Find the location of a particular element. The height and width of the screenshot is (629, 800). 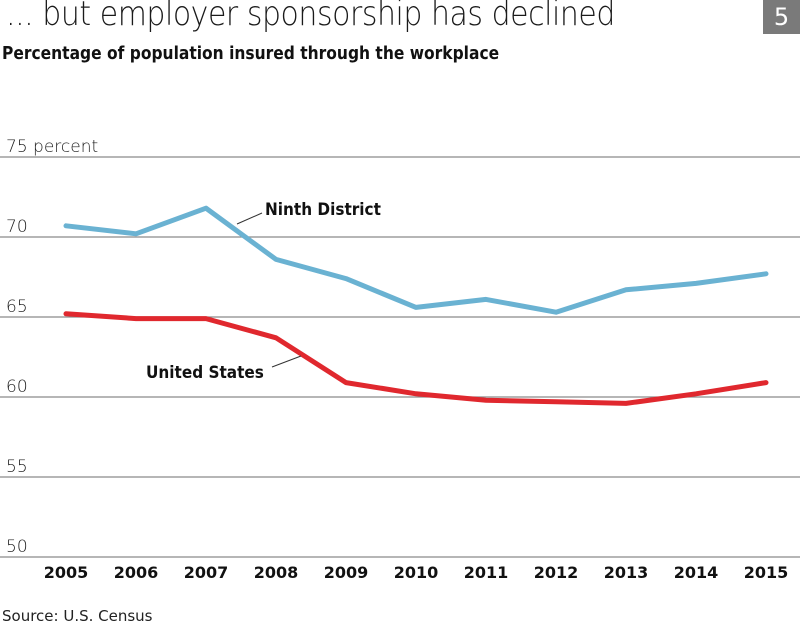

y-tick-label: 75 percent is located at coordinates (52, 147).